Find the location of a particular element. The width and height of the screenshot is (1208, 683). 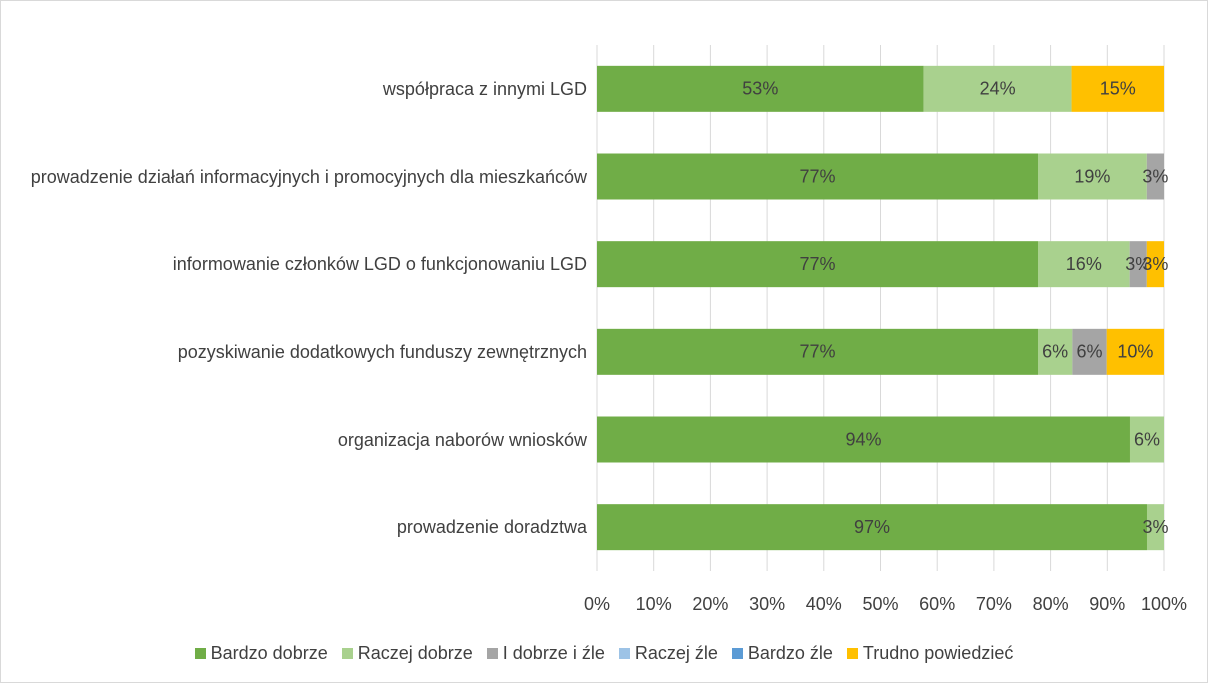

value-label: 19% is located at coordinates (1092, 176).